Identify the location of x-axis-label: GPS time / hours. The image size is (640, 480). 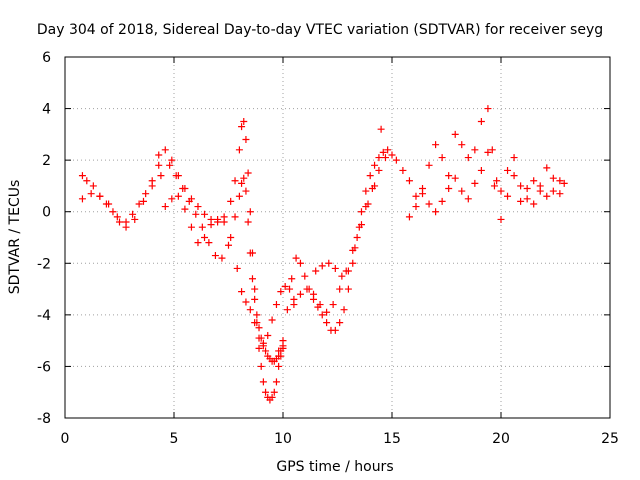
(334, 467).